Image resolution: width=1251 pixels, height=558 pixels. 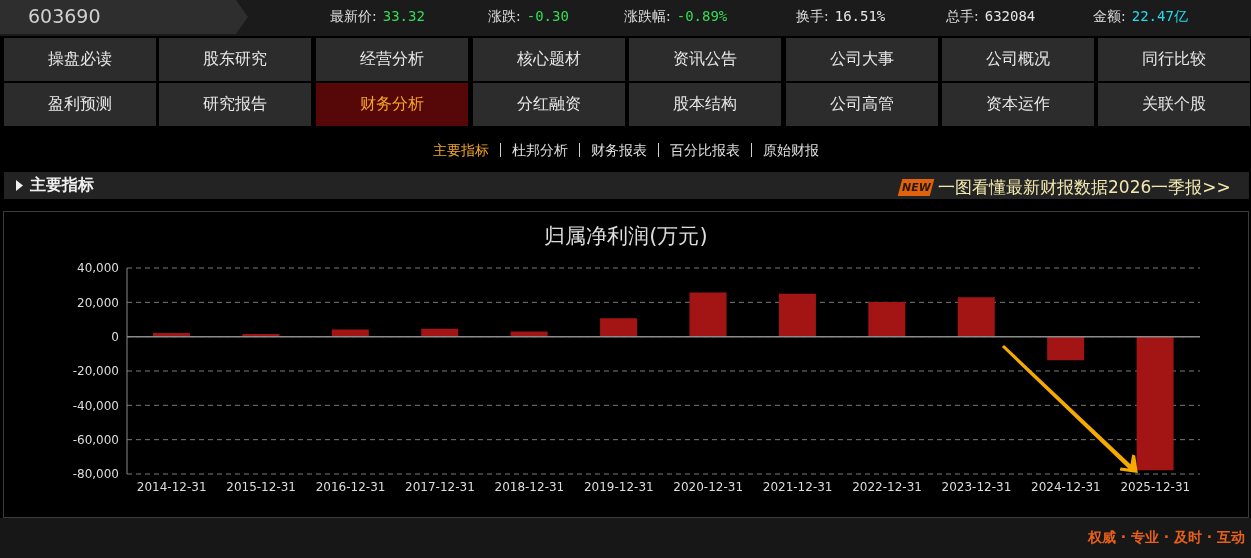 What do you see at coordinates (1174, 59) in the screenshot?
I see `text: 同行比较` at bounding box center [1174, 59].